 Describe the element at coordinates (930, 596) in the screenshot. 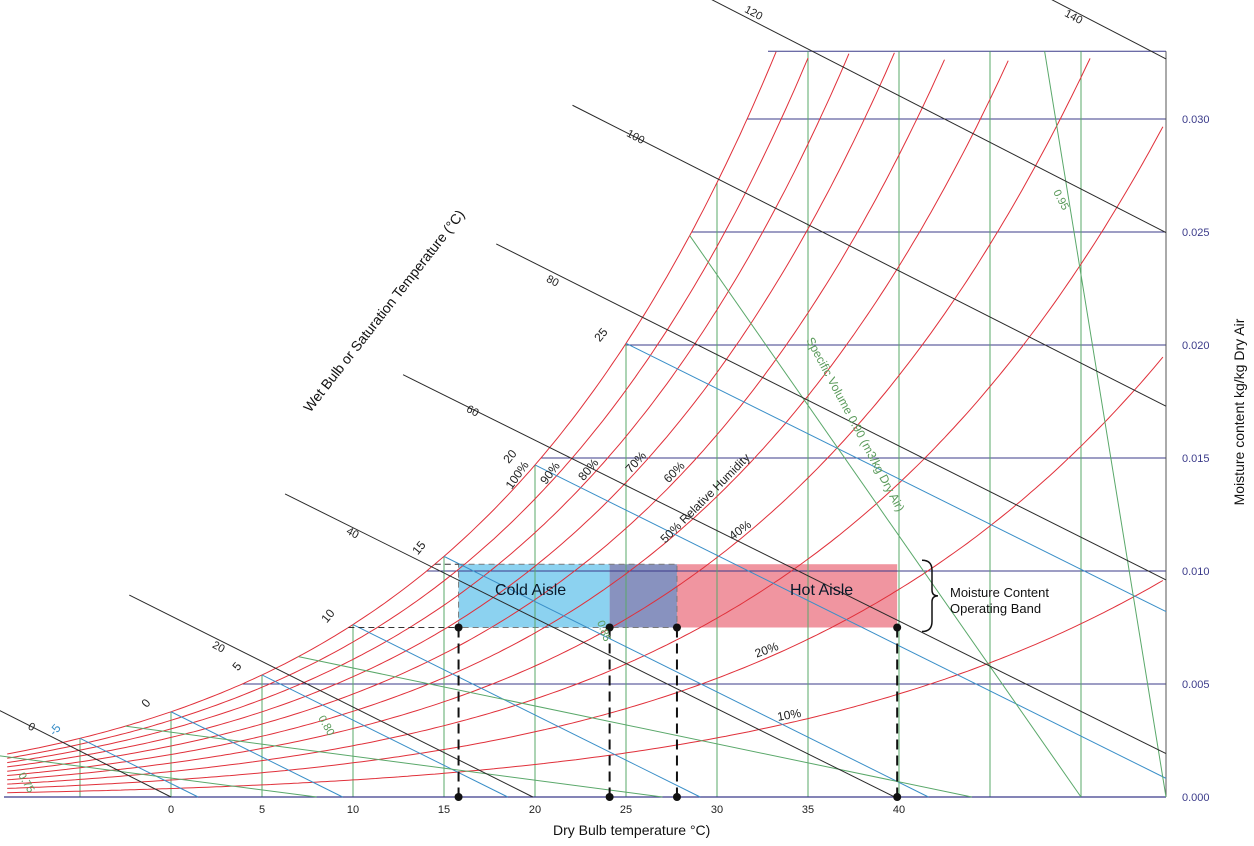

I see `operating-band-brace` at that location.